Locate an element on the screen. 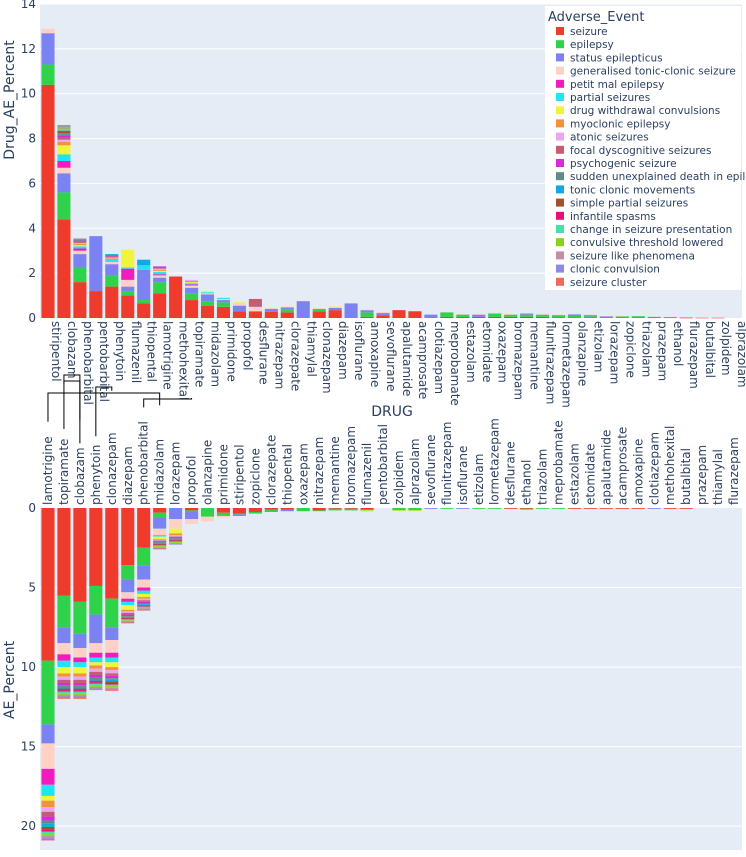 The width and height of the screenshot is (746, 857). bottom-bar-segment-topiramate-partial-seizures is located at coordinates (64, 664).